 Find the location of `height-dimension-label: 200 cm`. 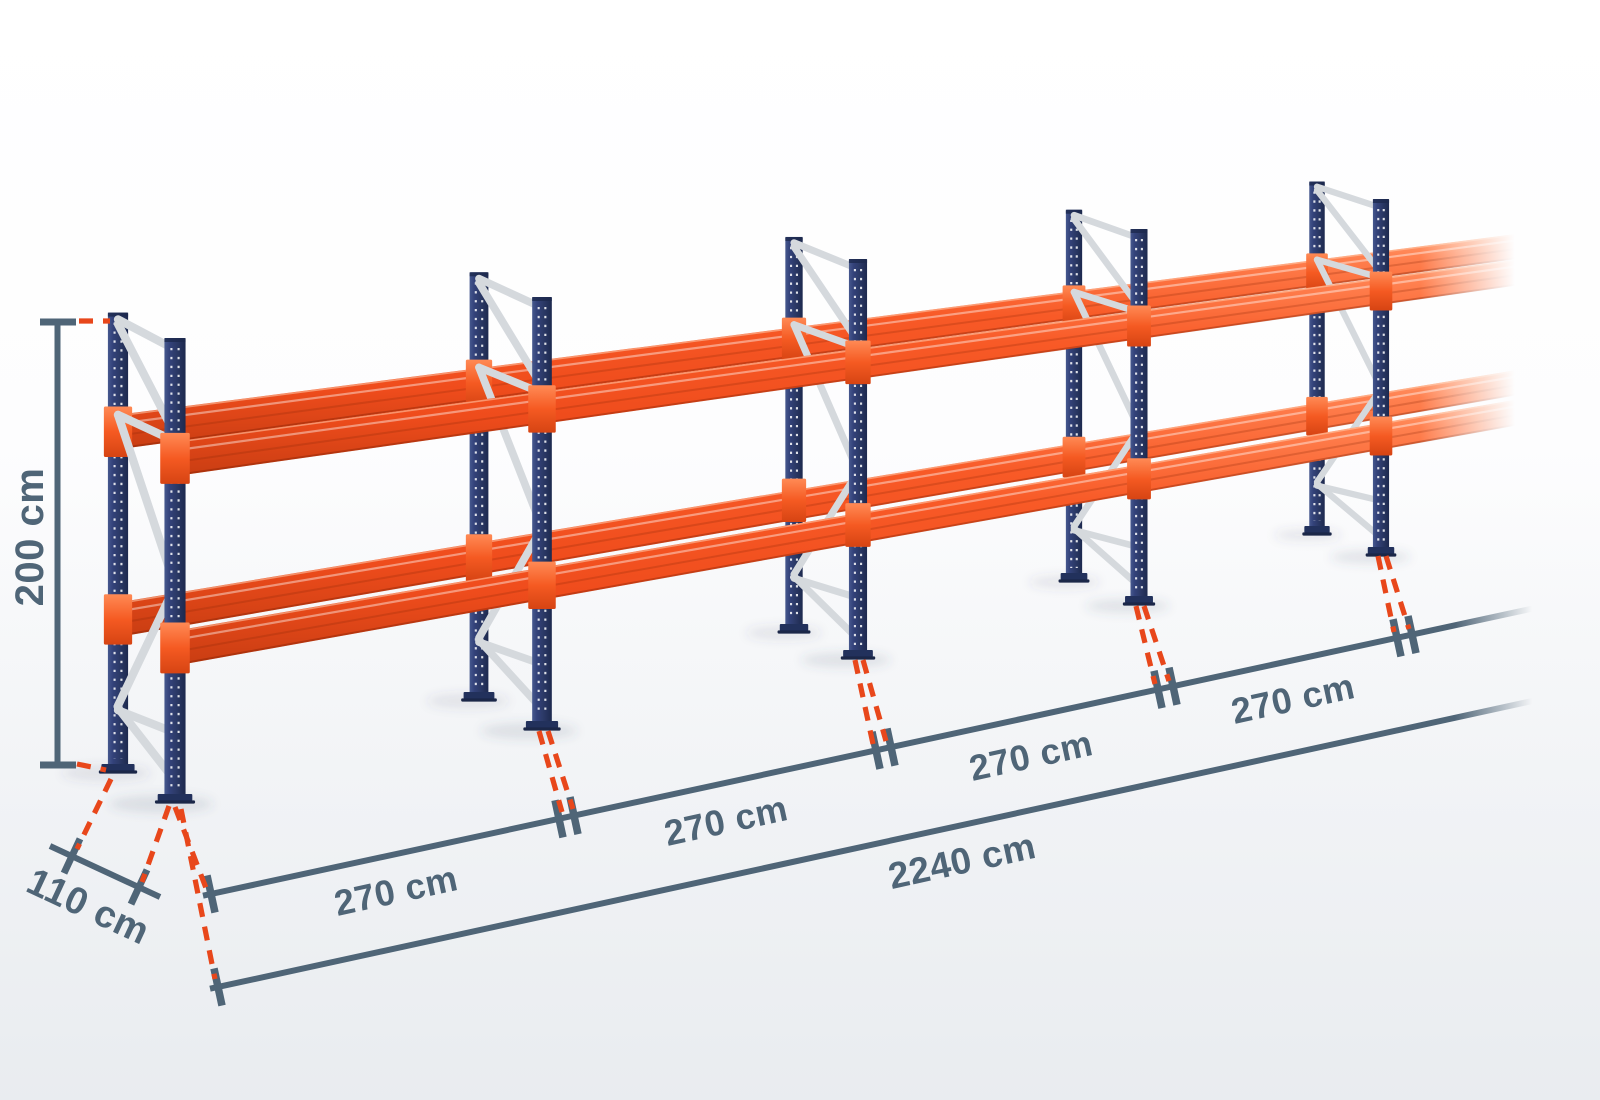

height-dimension-label: 200 cm is located at coordinates (30, 537).